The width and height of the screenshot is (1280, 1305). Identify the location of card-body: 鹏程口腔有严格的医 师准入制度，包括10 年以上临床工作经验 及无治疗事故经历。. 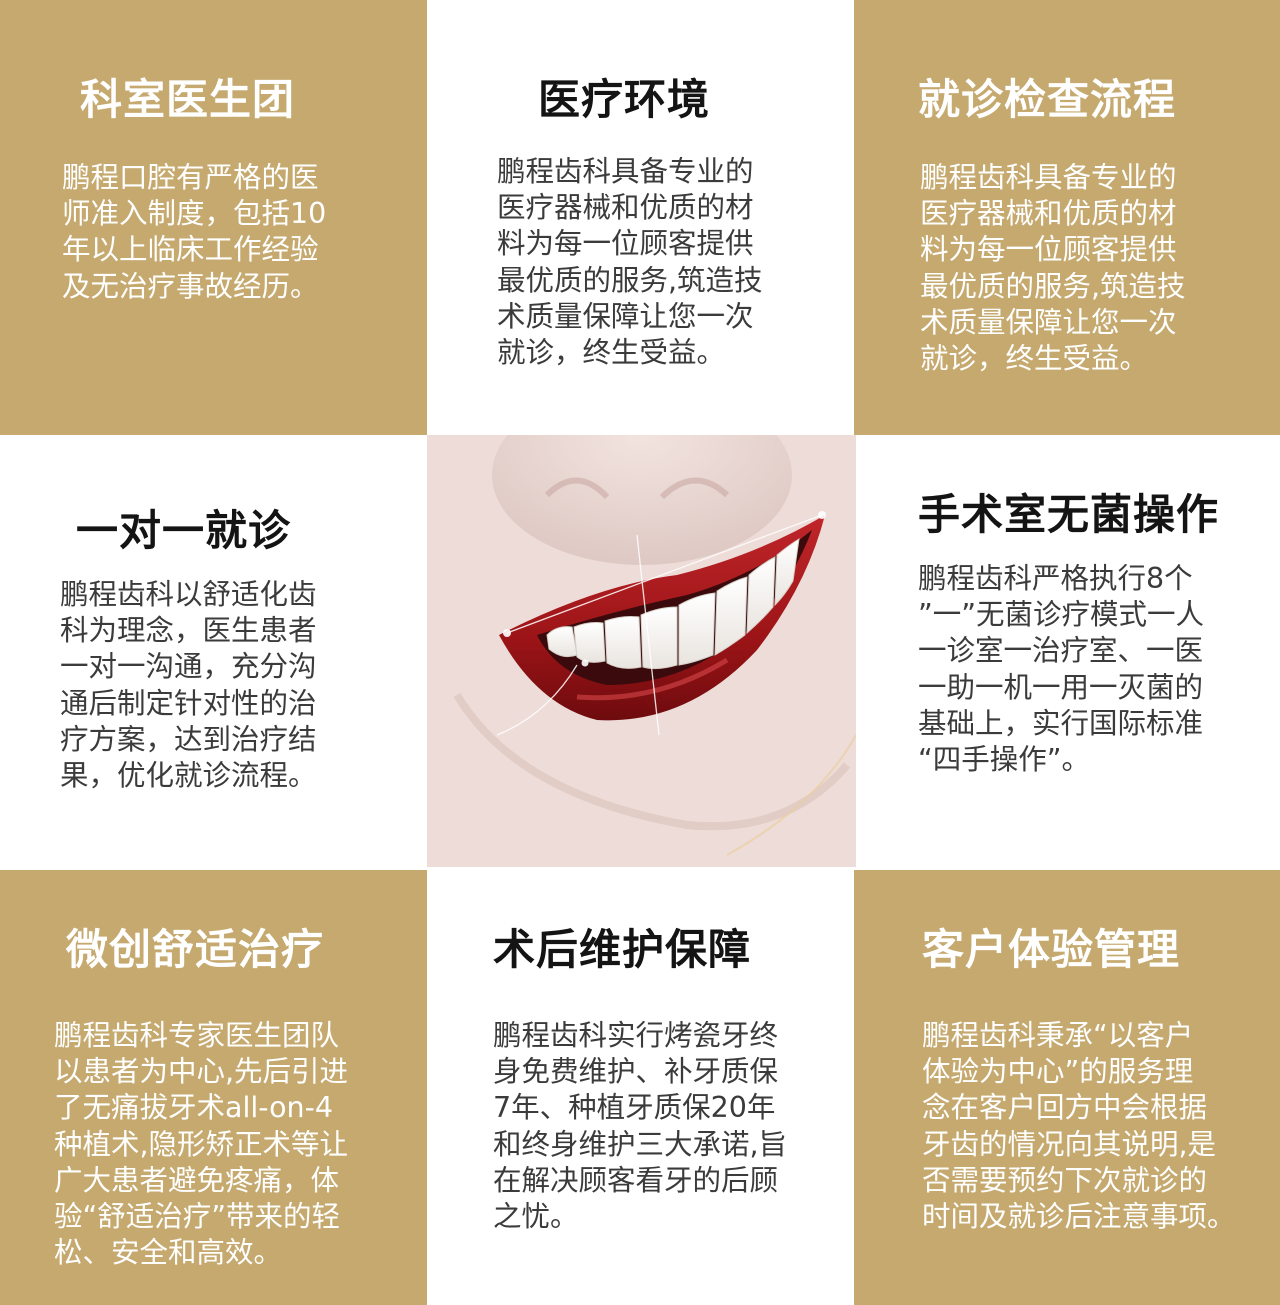
(194, 232).